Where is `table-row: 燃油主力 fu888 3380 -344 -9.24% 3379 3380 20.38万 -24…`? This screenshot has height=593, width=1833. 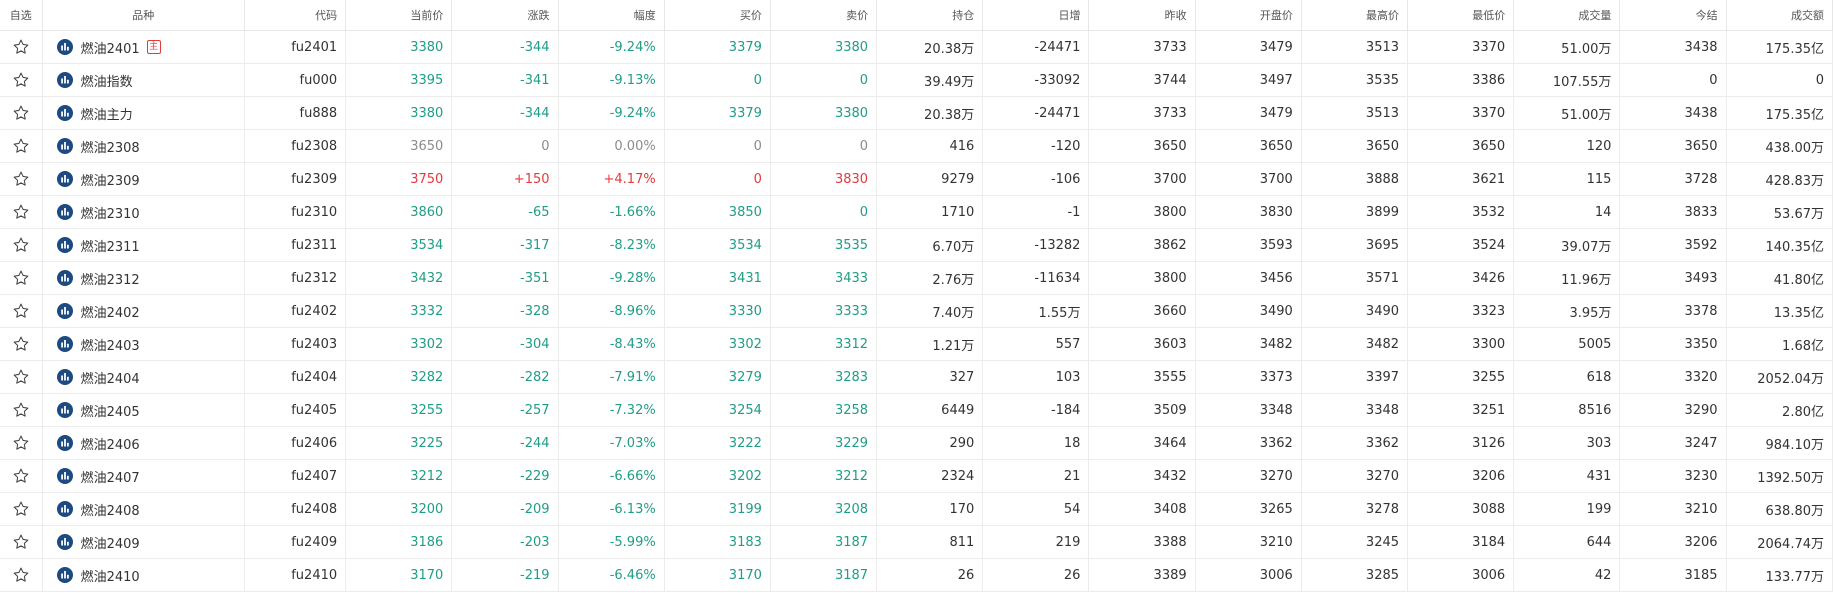 table-row: 燃油主力 fu888 3380 -344 -9.24% 3379 3380 20.38万 -24… is located at coordinates (916, 113).